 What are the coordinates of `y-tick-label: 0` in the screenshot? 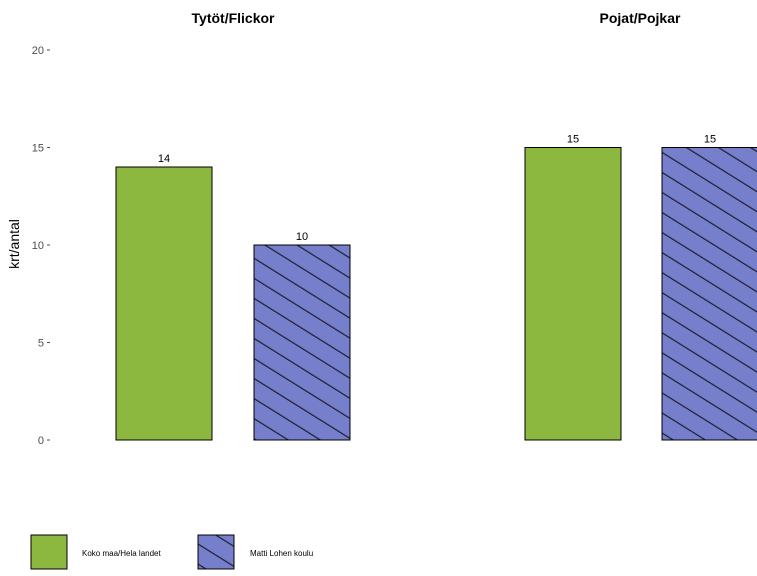 It's located at (41, 441).